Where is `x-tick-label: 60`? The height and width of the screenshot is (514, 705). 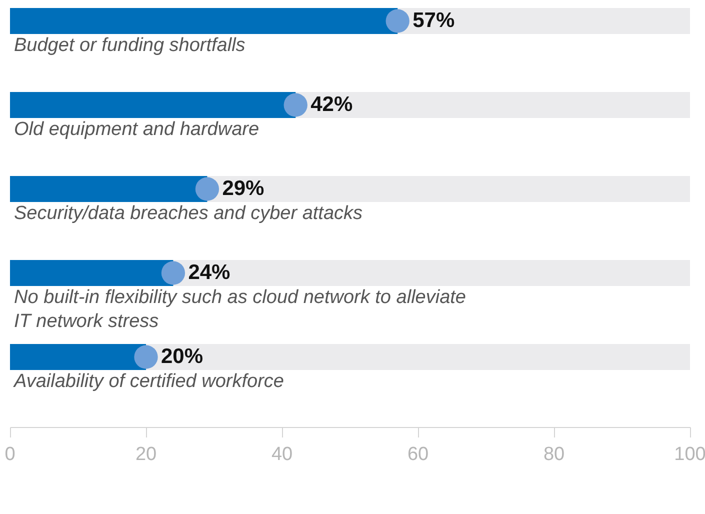
x-tick-label: 60 is located at coordinates (418, 454).